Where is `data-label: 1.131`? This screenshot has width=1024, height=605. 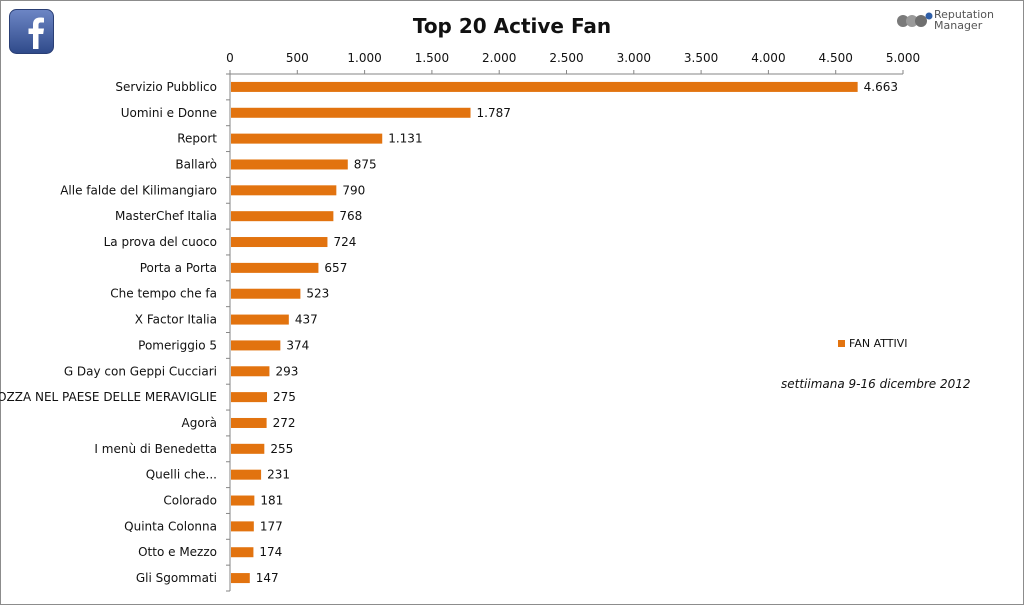 data-label: 1.131 is located at coordinates (405, 139).